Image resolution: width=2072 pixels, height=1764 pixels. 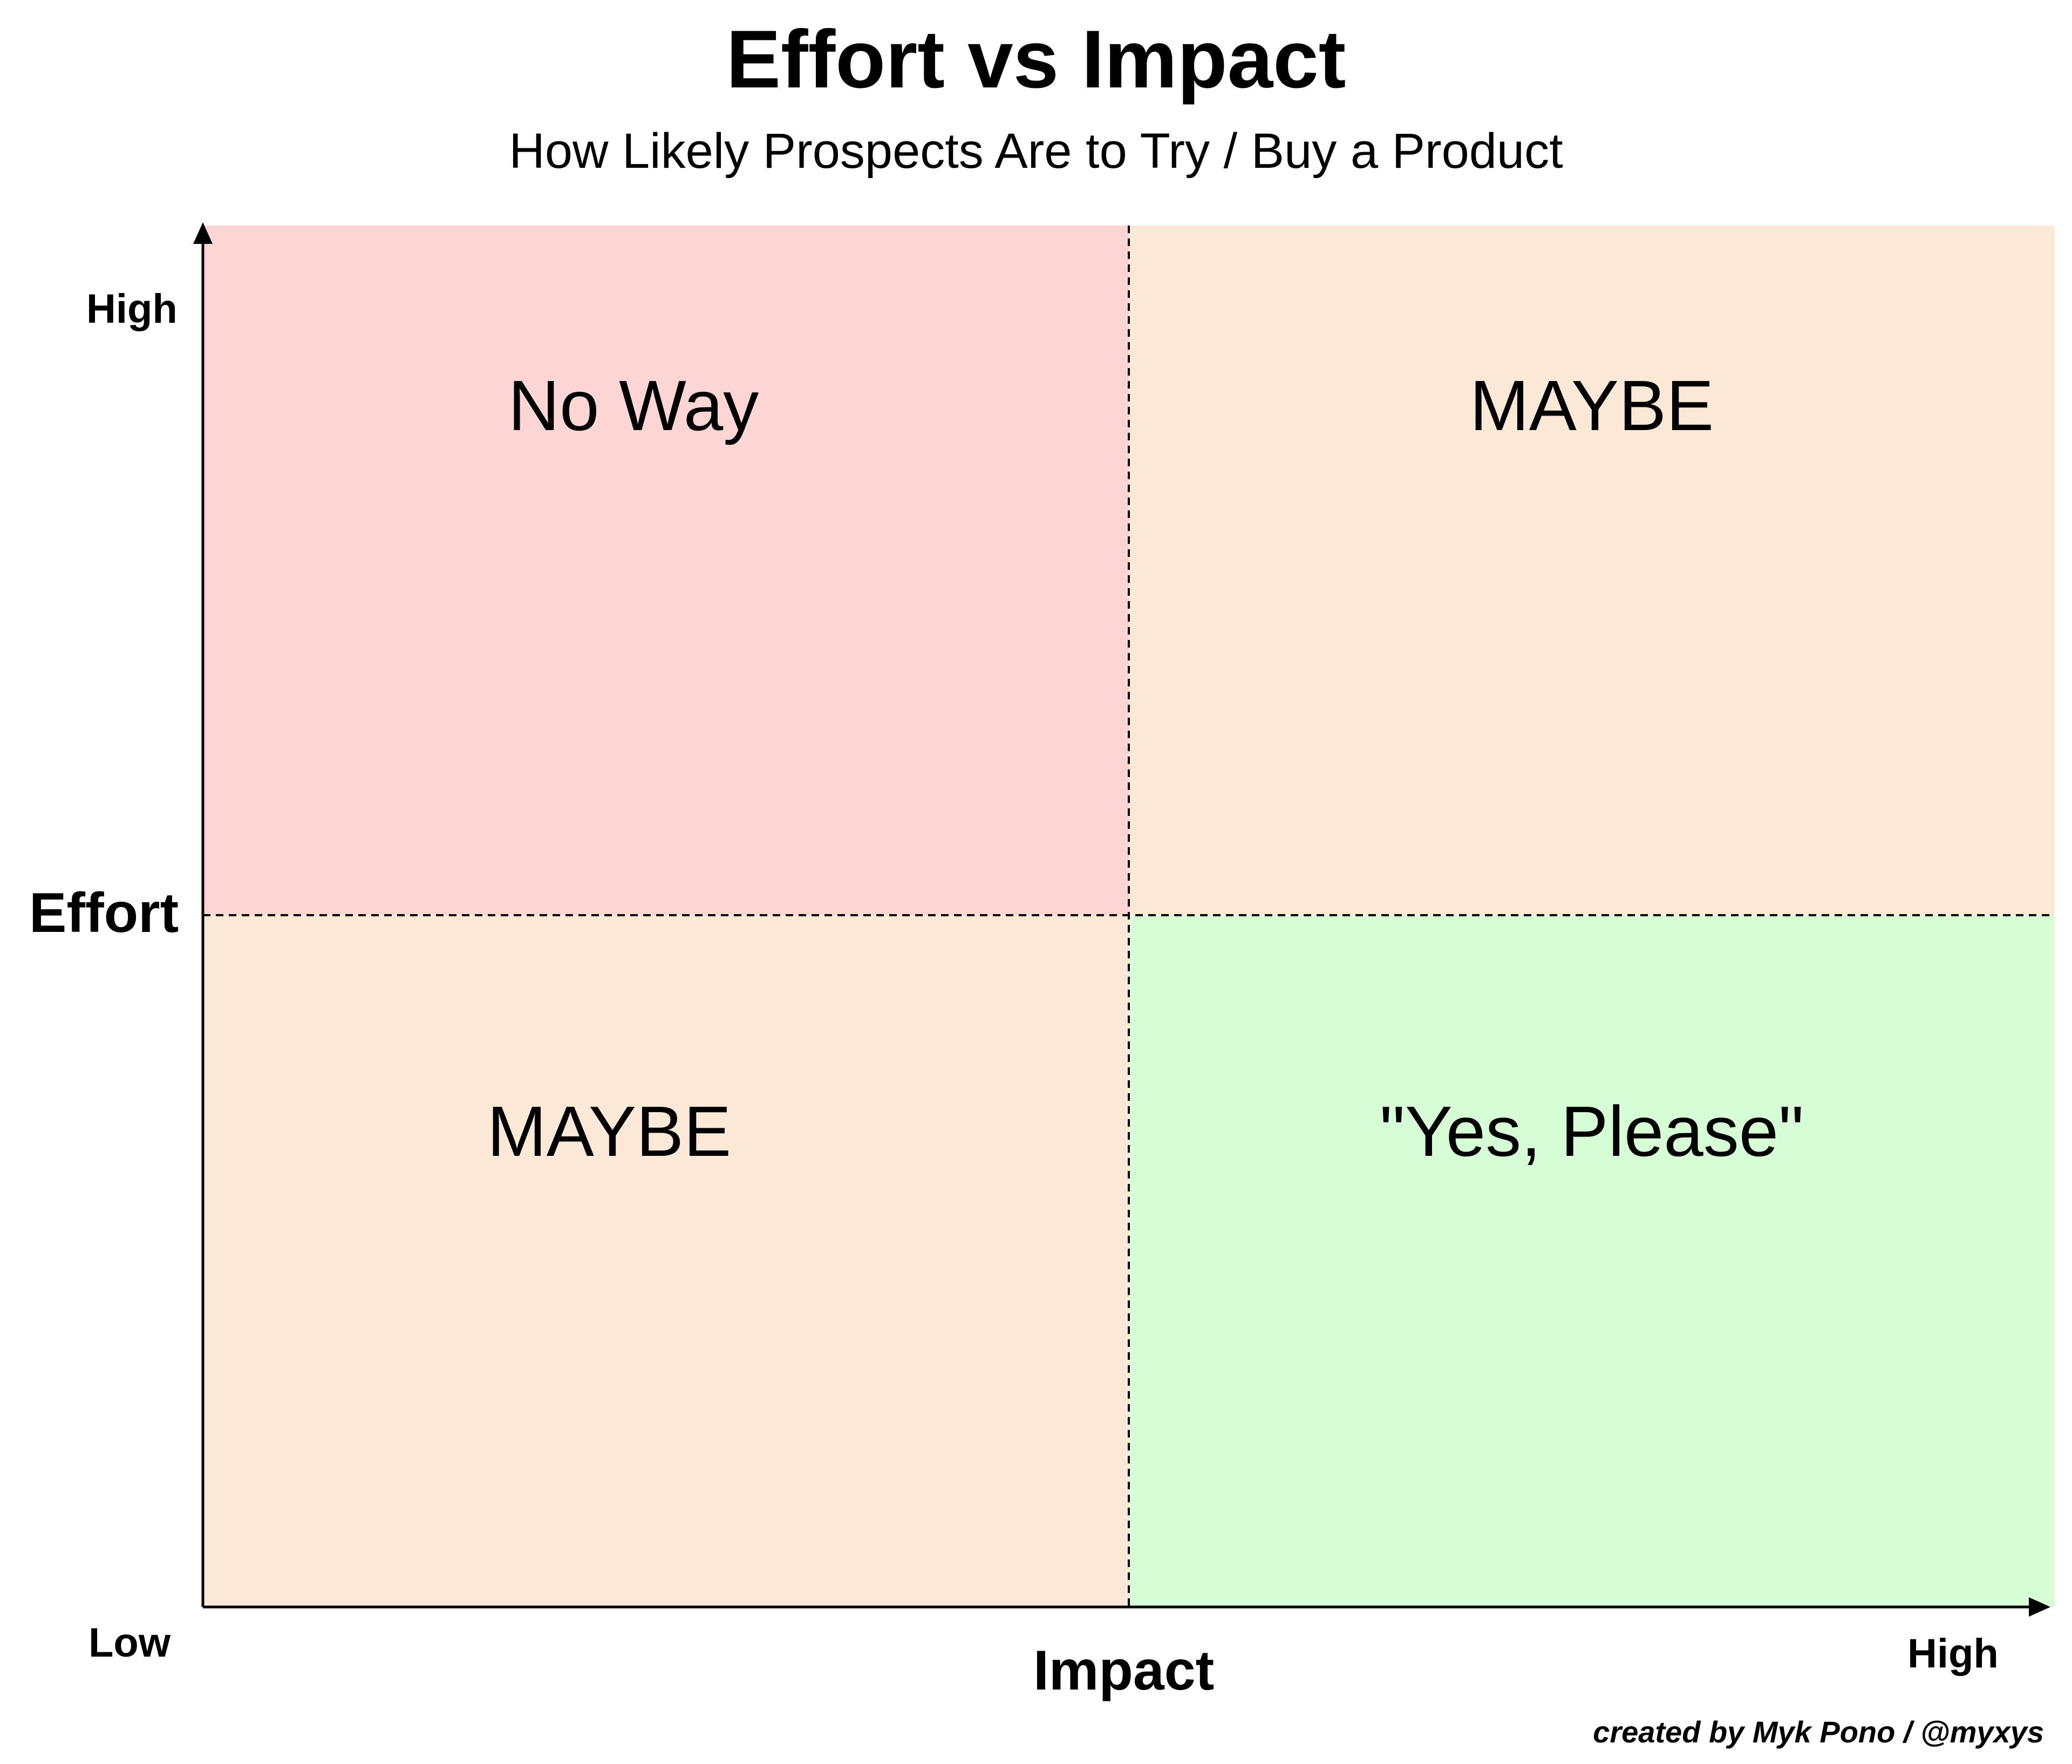 I want to click on y-axis-high-label: High, so click(x=132, y=309).